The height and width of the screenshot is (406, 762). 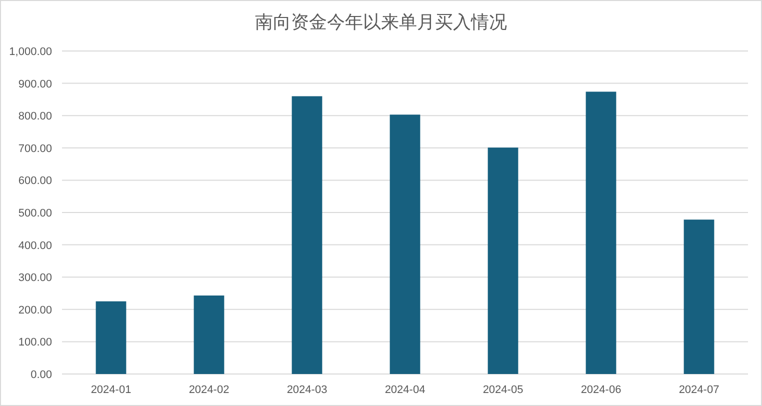 What do you see at coordinates (381, 22) in the screenshot?
I see `title: 南向资金今年以来单月买入情况` at bounding box center [381, 22].